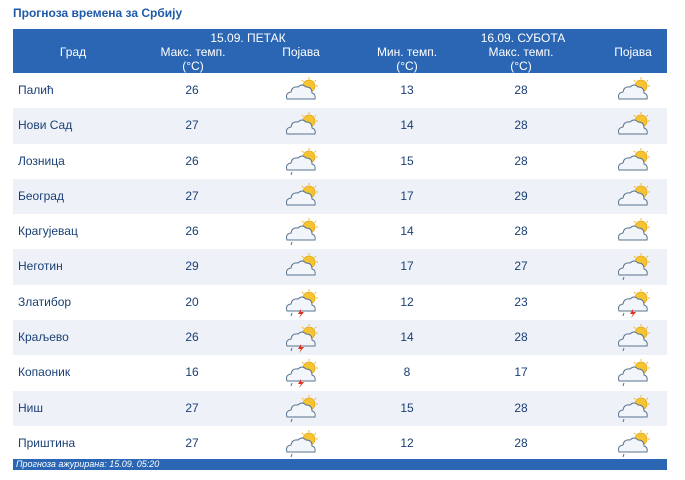  Describe the element at coordinates (48, 231) in the screenshot. I see `city-name: Крагујевац` at that location.